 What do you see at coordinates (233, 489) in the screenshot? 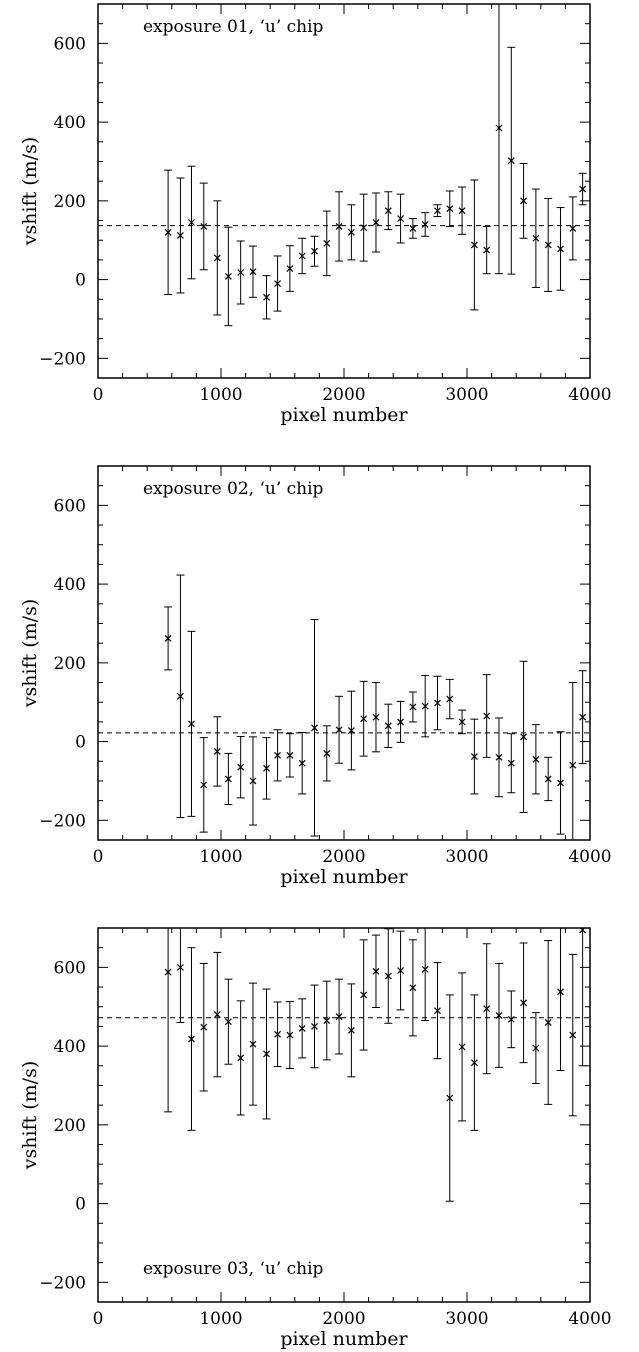
I see `panel-label: exposure 02, ‘u’ chip` at bounding box center [233, 489].